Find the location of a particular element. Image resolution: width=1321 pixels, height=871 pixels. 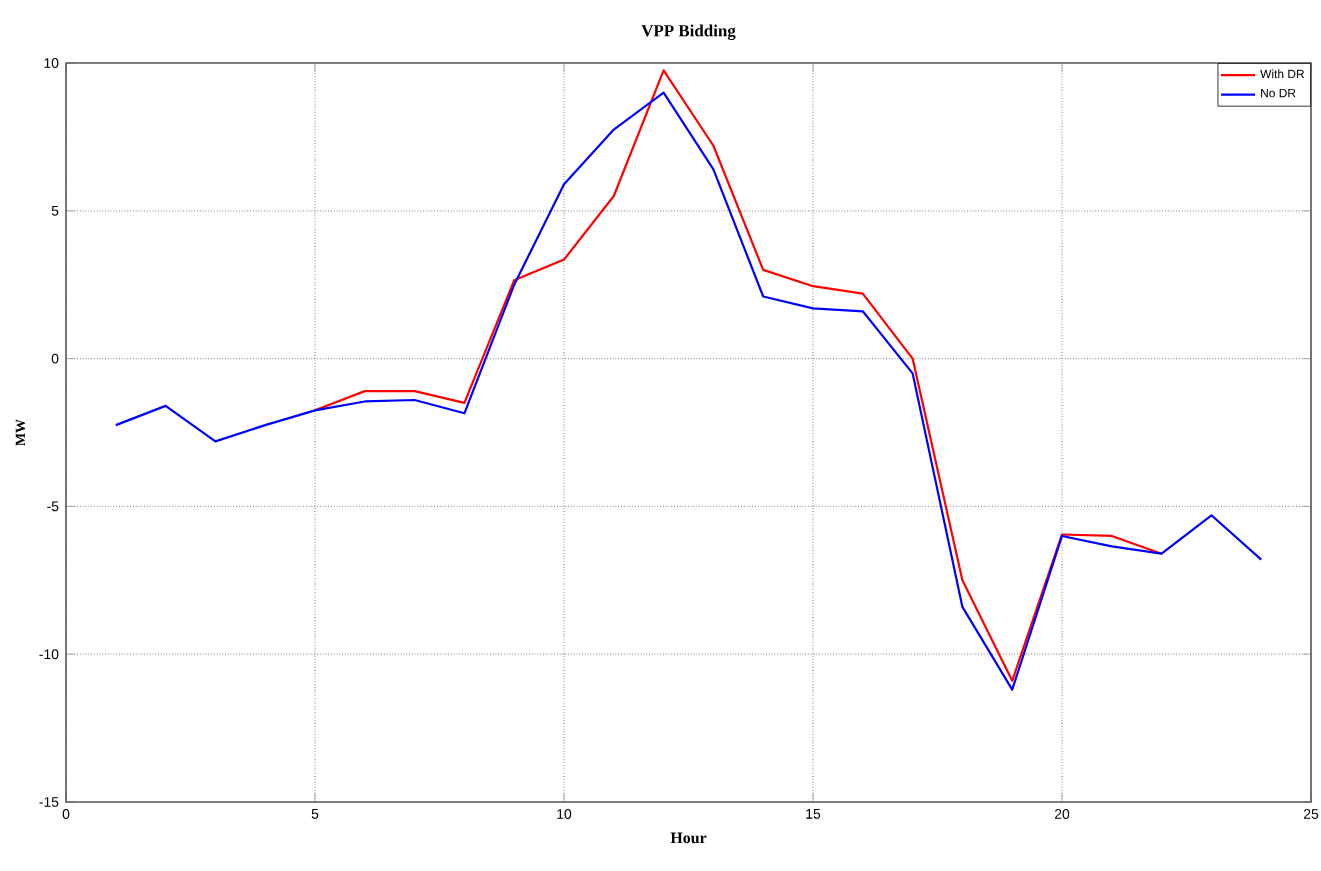

chart-title: VPP Bidding is located at coordinates (688, 32).